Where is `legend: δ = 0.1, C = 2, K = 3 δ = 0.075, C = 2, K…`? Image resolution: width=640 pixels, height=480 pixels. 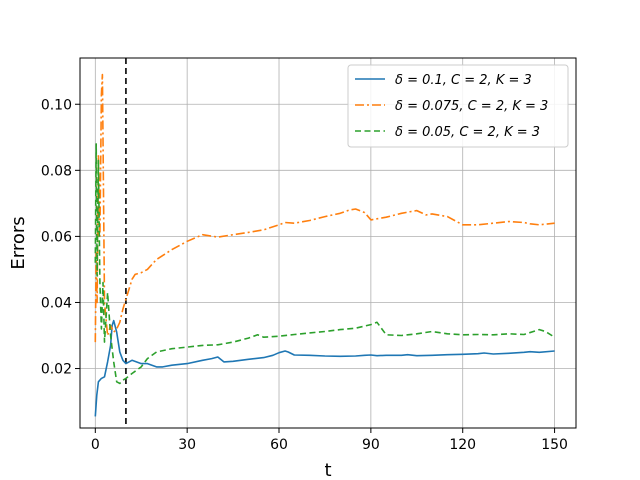
legend: δ = 0.1, C = 2, K = 3 δ = 0.075, C = 2, K… is located at coordinates (458, 106).